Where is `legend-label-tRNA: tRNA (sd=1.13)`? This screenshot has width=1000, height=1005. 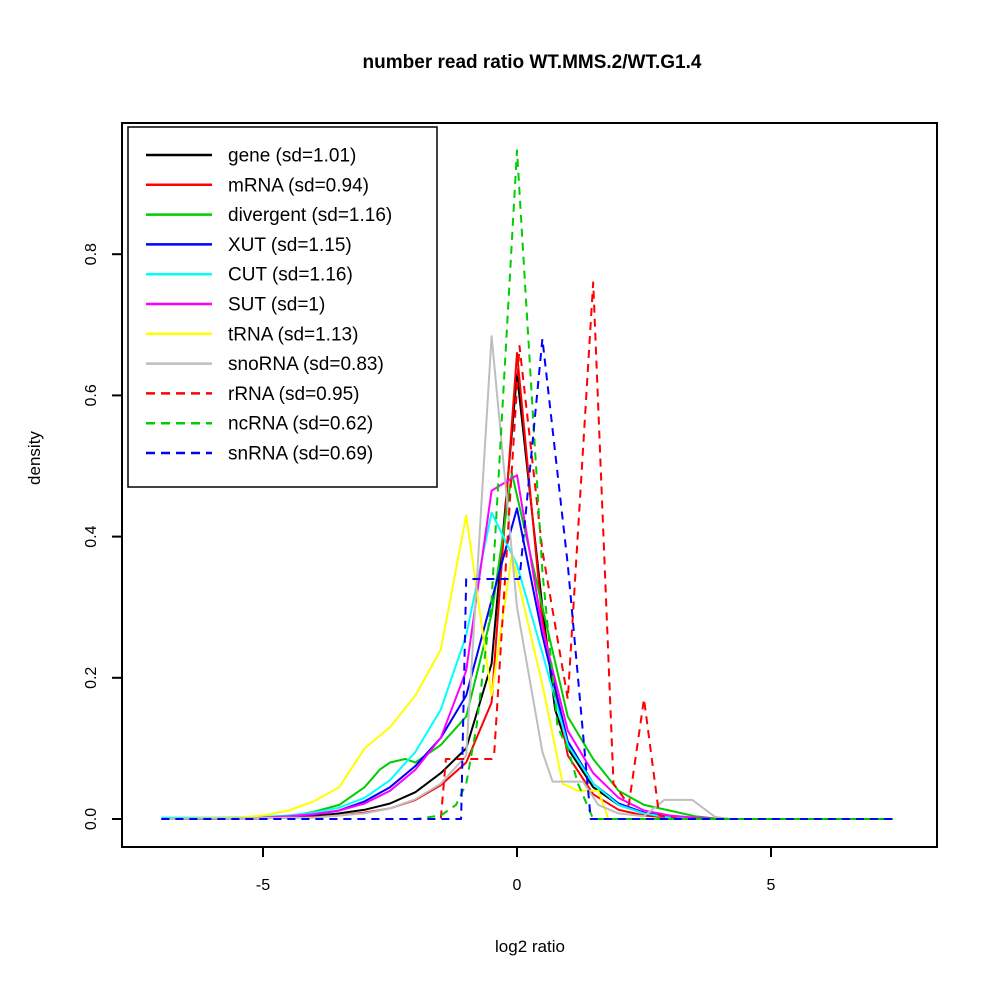 legend-label-tRNA: tRNA (sd=1.13) is located at coordinates (293, 334).